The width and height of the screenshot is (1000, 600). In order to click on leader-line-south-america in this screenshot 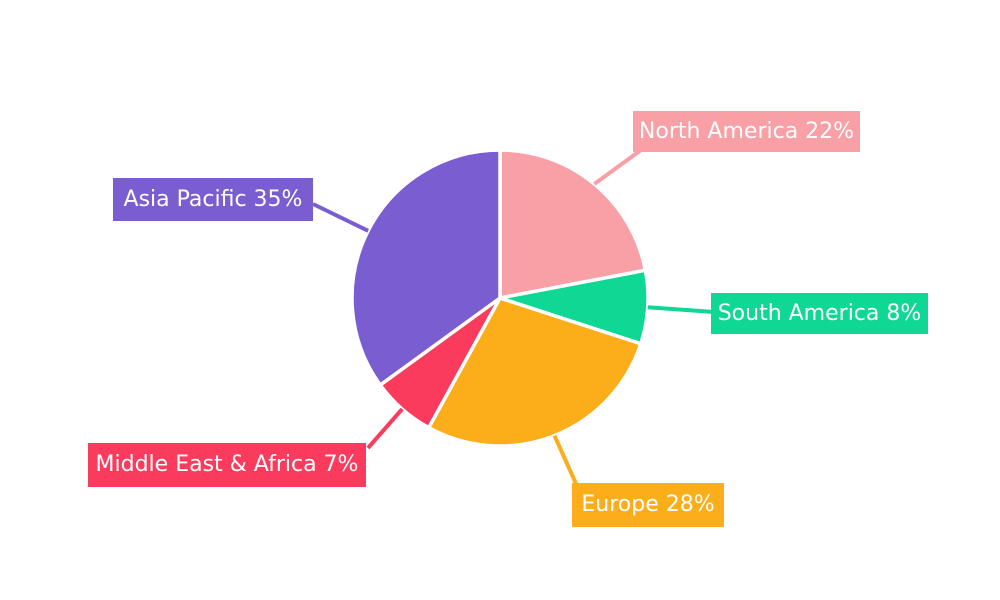, I will do `click(681, 309)`.